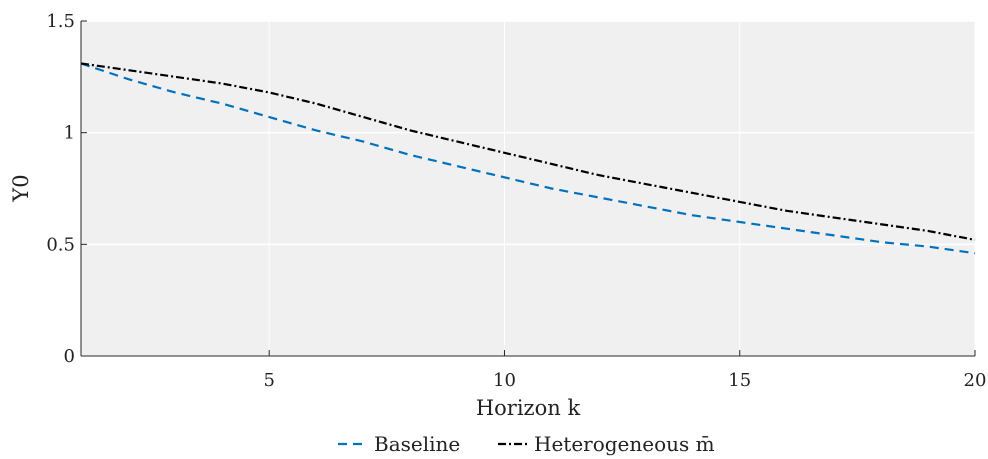  I want to click on x-axis-label: Horizon k, so click(528, 408).